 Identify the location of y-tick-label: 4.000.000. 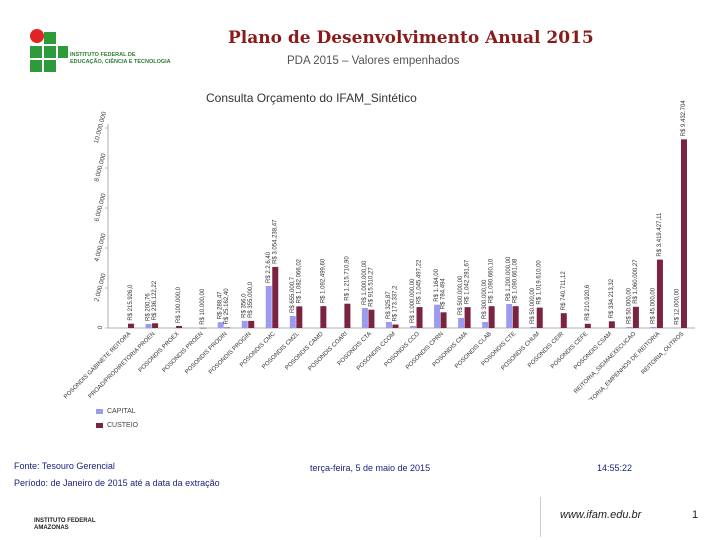
(100, 247).